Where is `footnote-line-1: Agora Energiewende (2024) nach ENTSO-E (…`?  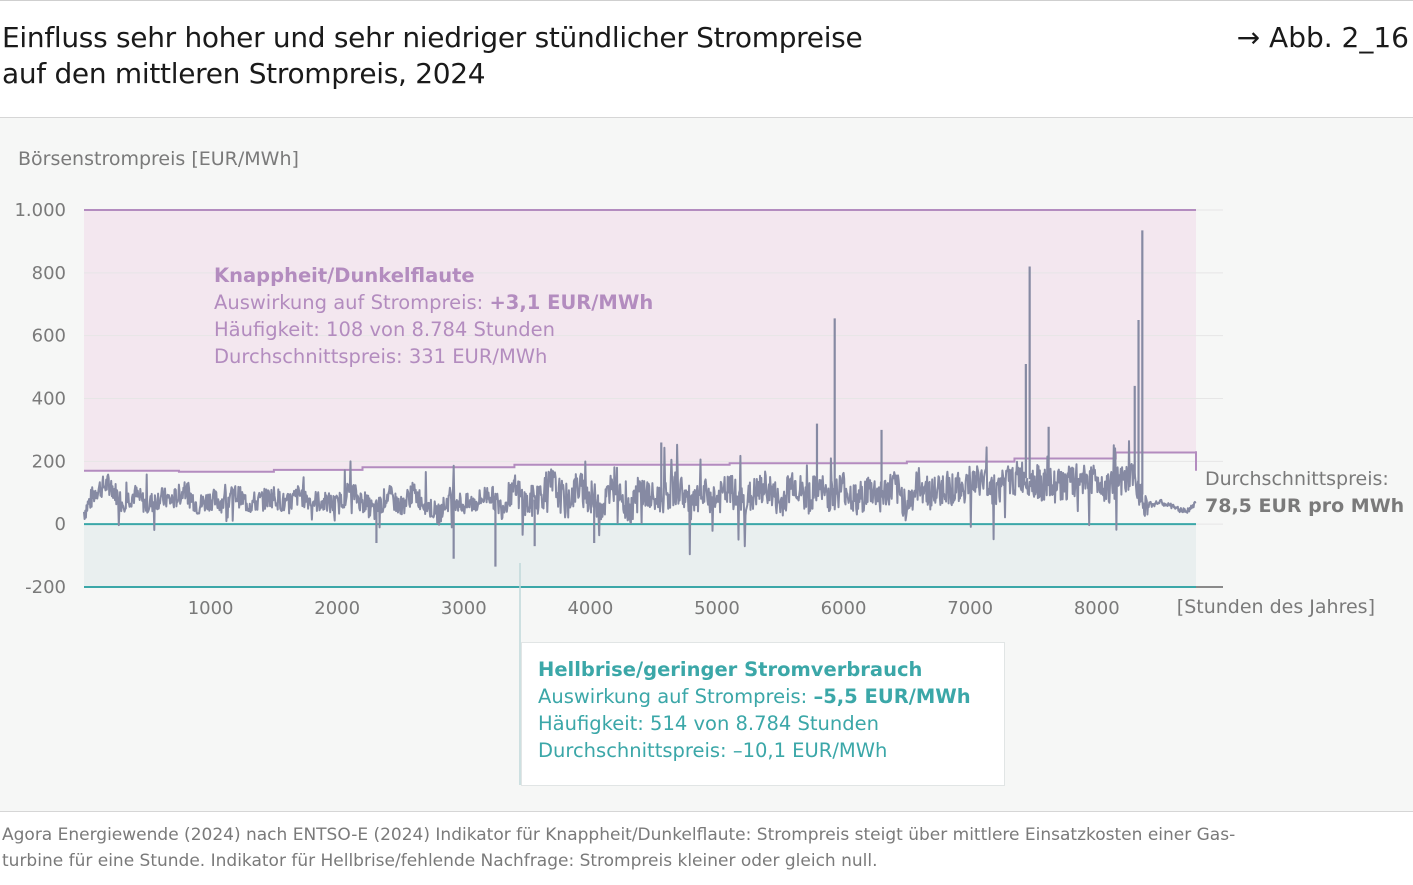
footnote-line-1: Agora Energiewende (2024) nach ENTSO-E (… is located at coordinates (619, 835).